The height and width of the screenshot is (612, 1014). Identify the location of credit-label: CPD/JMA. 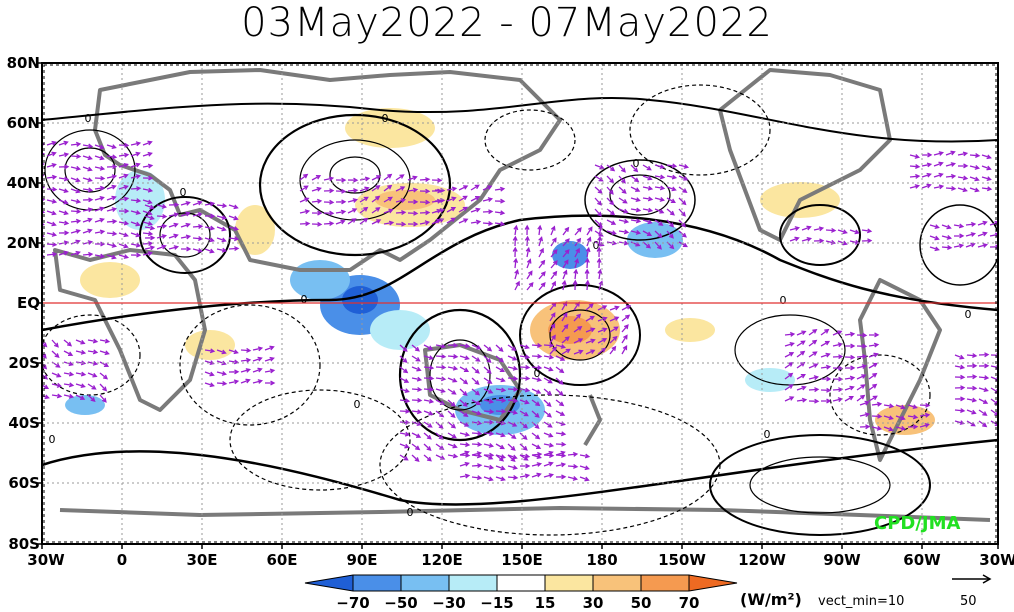
(917, 523).